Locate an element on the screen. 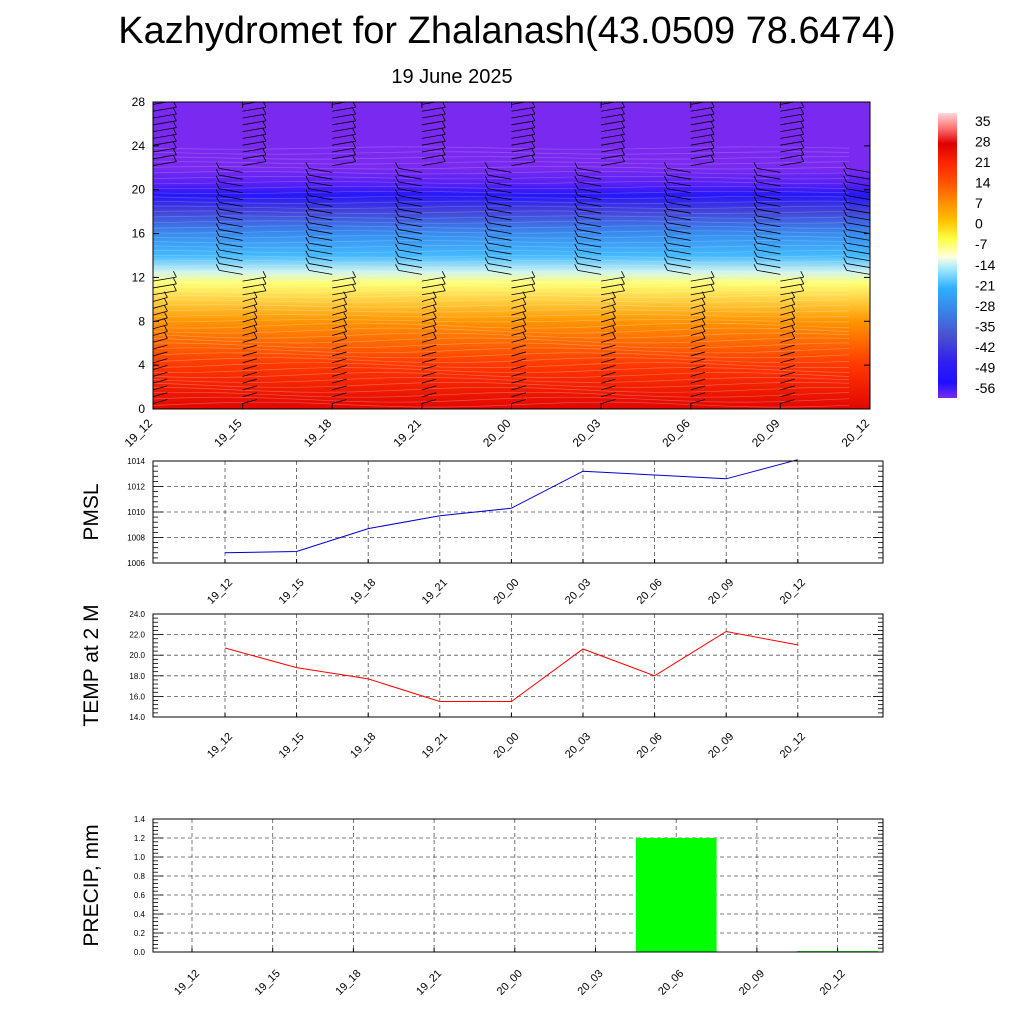 Image resolution: width=1024 pixels, height=1024 pixels. y-tick-label: 1.4 is located at coordinates (140, 819).